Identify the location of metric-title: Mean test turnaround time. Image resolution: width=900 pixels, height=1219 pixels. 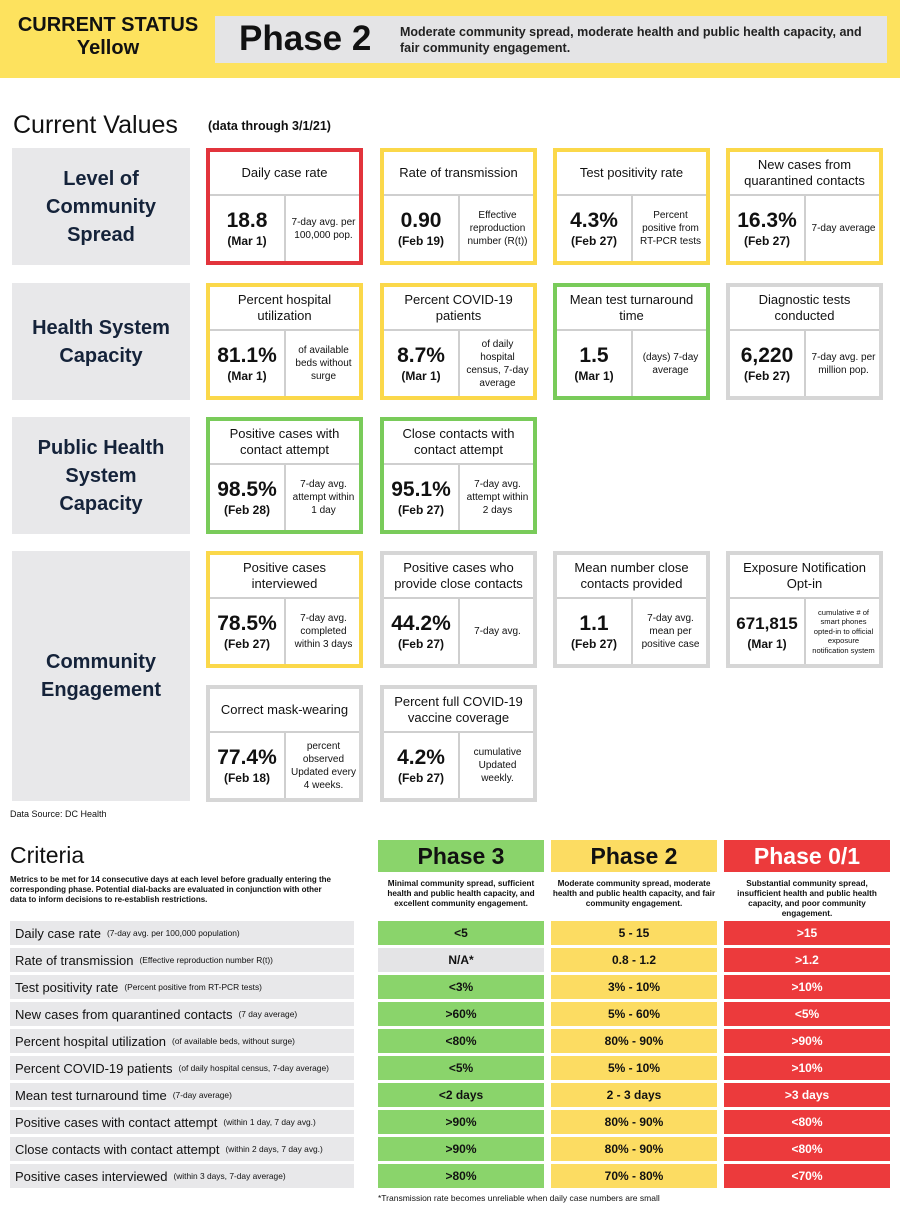
(631, 309).